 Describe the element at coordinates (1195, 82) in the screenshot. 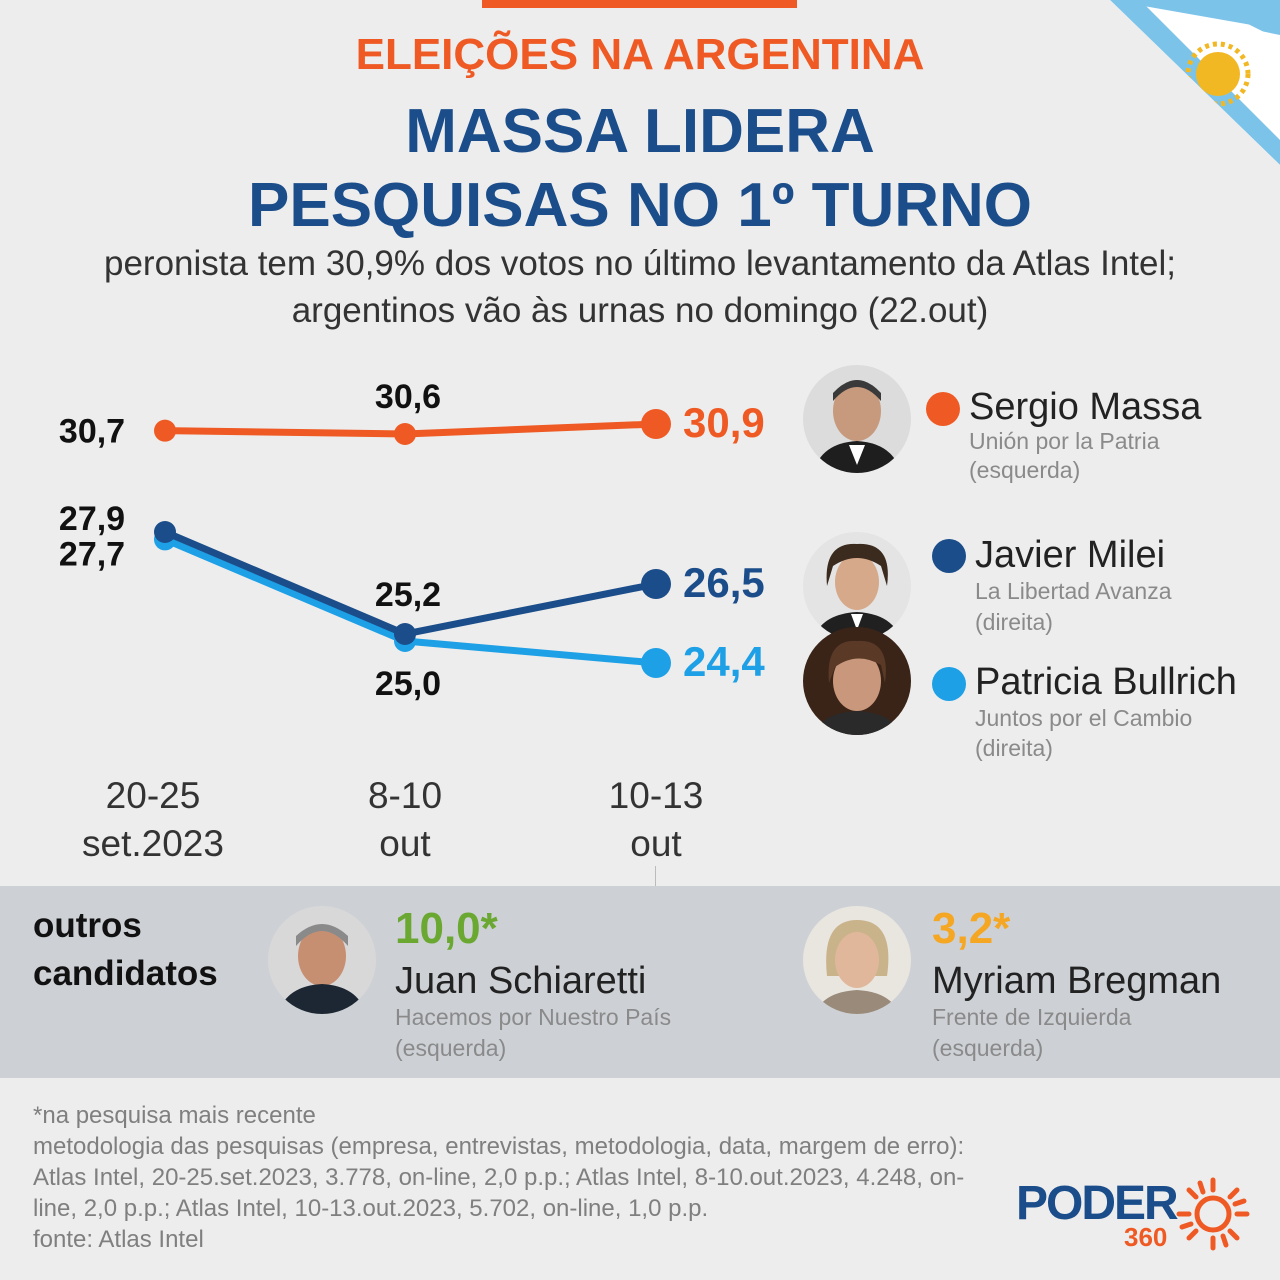

I see `argentina-flag-icon` at that location.